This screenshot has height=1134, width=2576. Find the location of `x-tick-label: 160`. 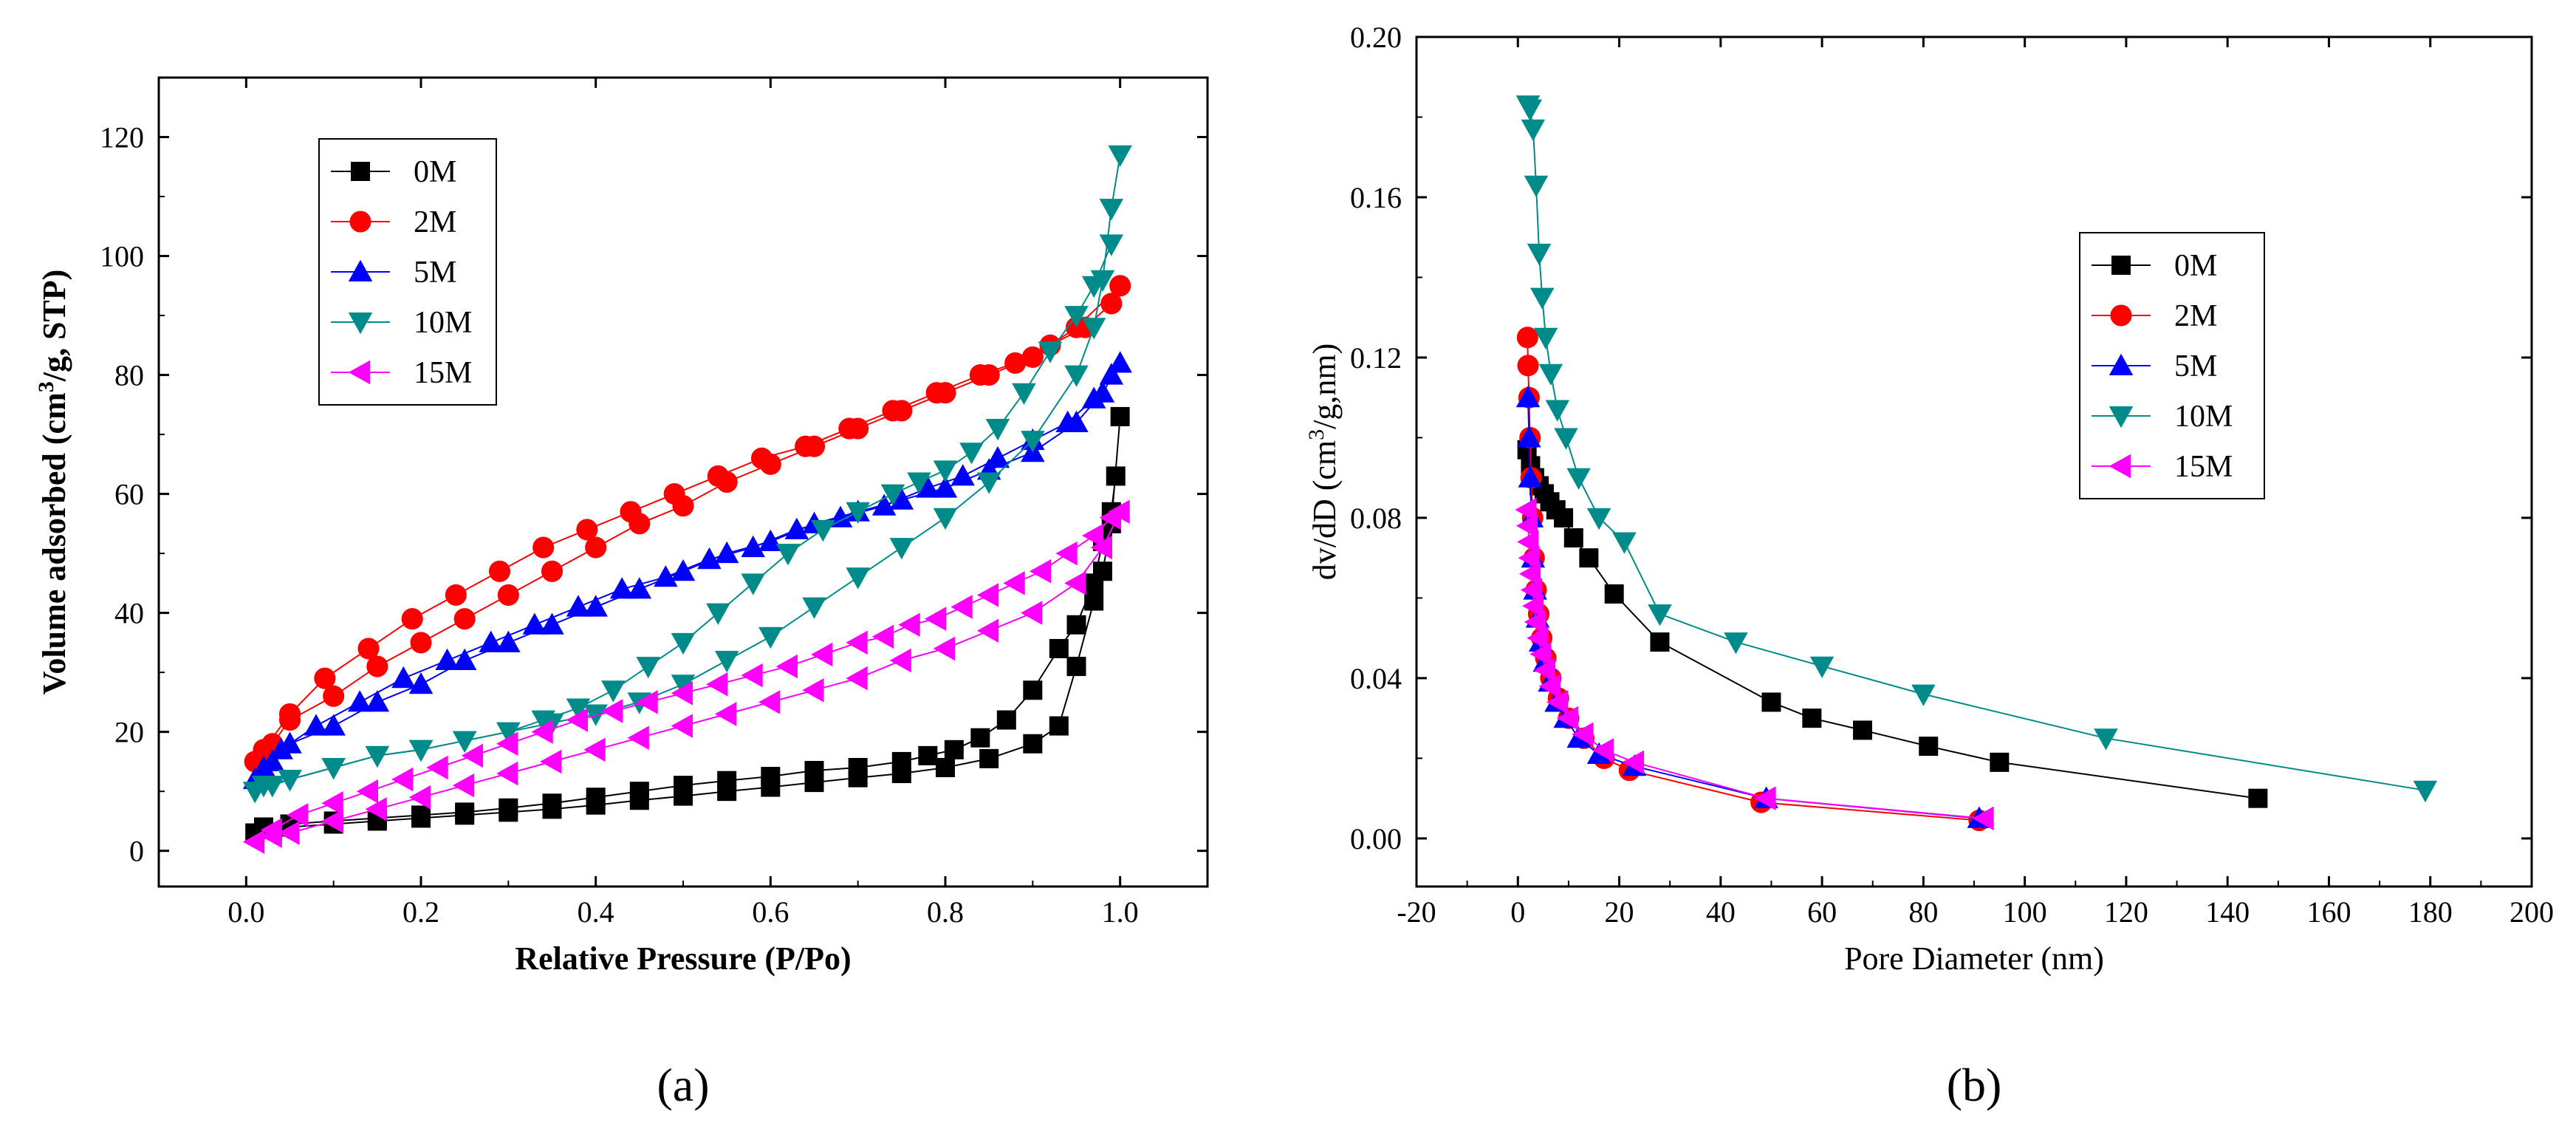

x-tick-label: 160 is located at coordinates (2328, 912).